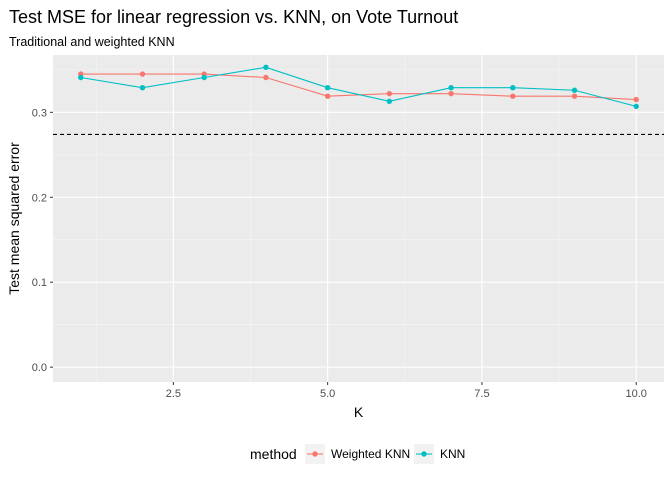  What do you see at coordinates (359, 412) in the screenshot?
I see `x-axis-title: K` at bounding box center [359, 412].